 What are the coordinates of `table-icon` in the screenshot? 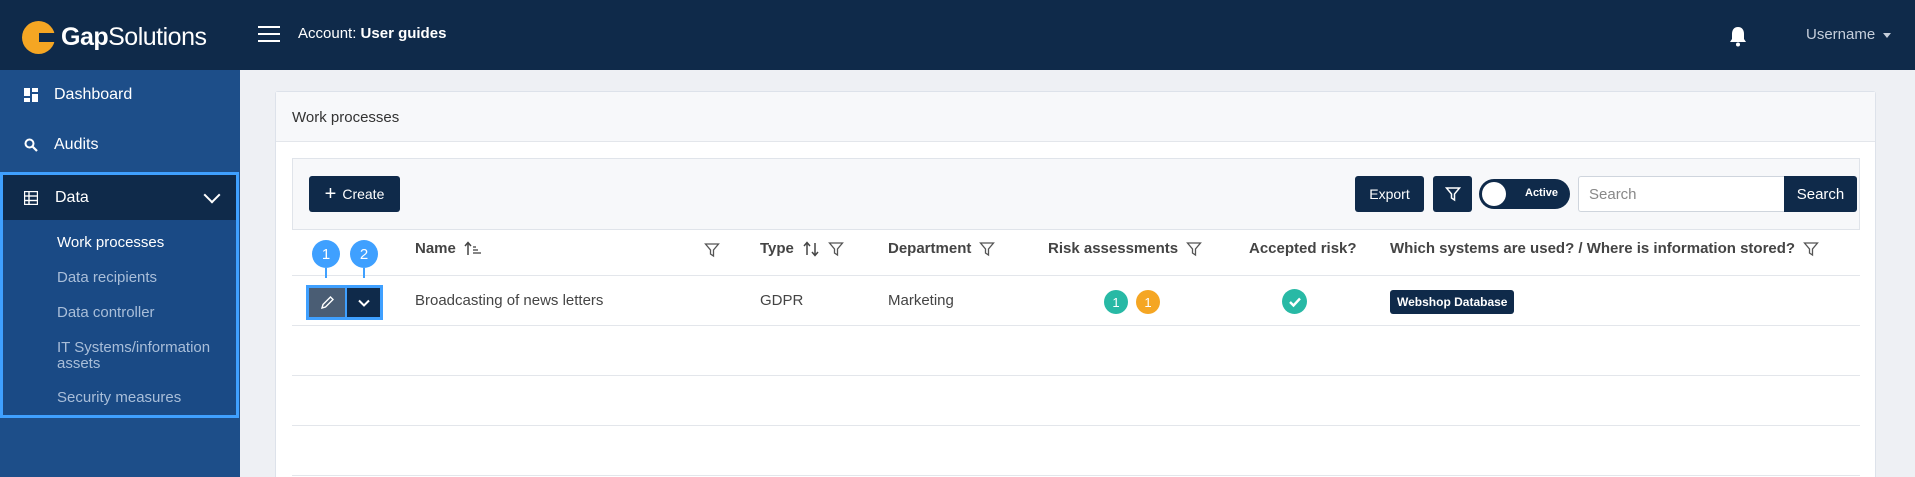 It's located at (31, 197).